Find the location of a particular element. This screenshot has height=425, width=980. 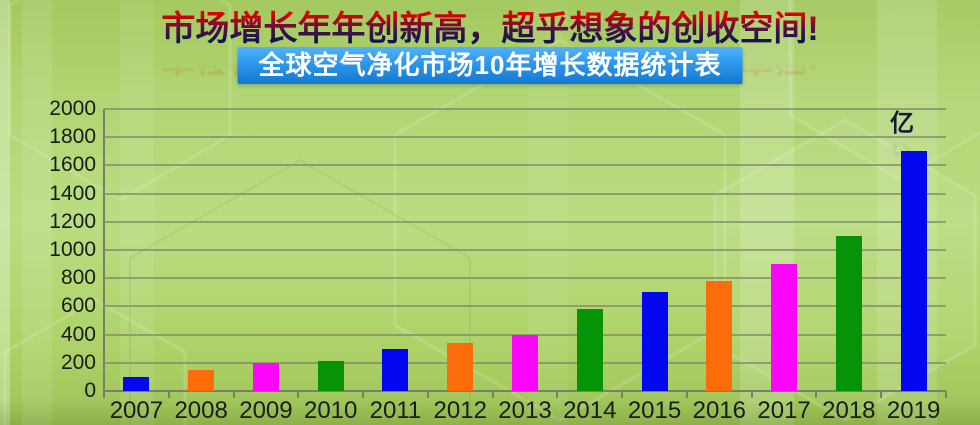

x-tick-label-2010: 2010 is located at coordinates (330, 410).